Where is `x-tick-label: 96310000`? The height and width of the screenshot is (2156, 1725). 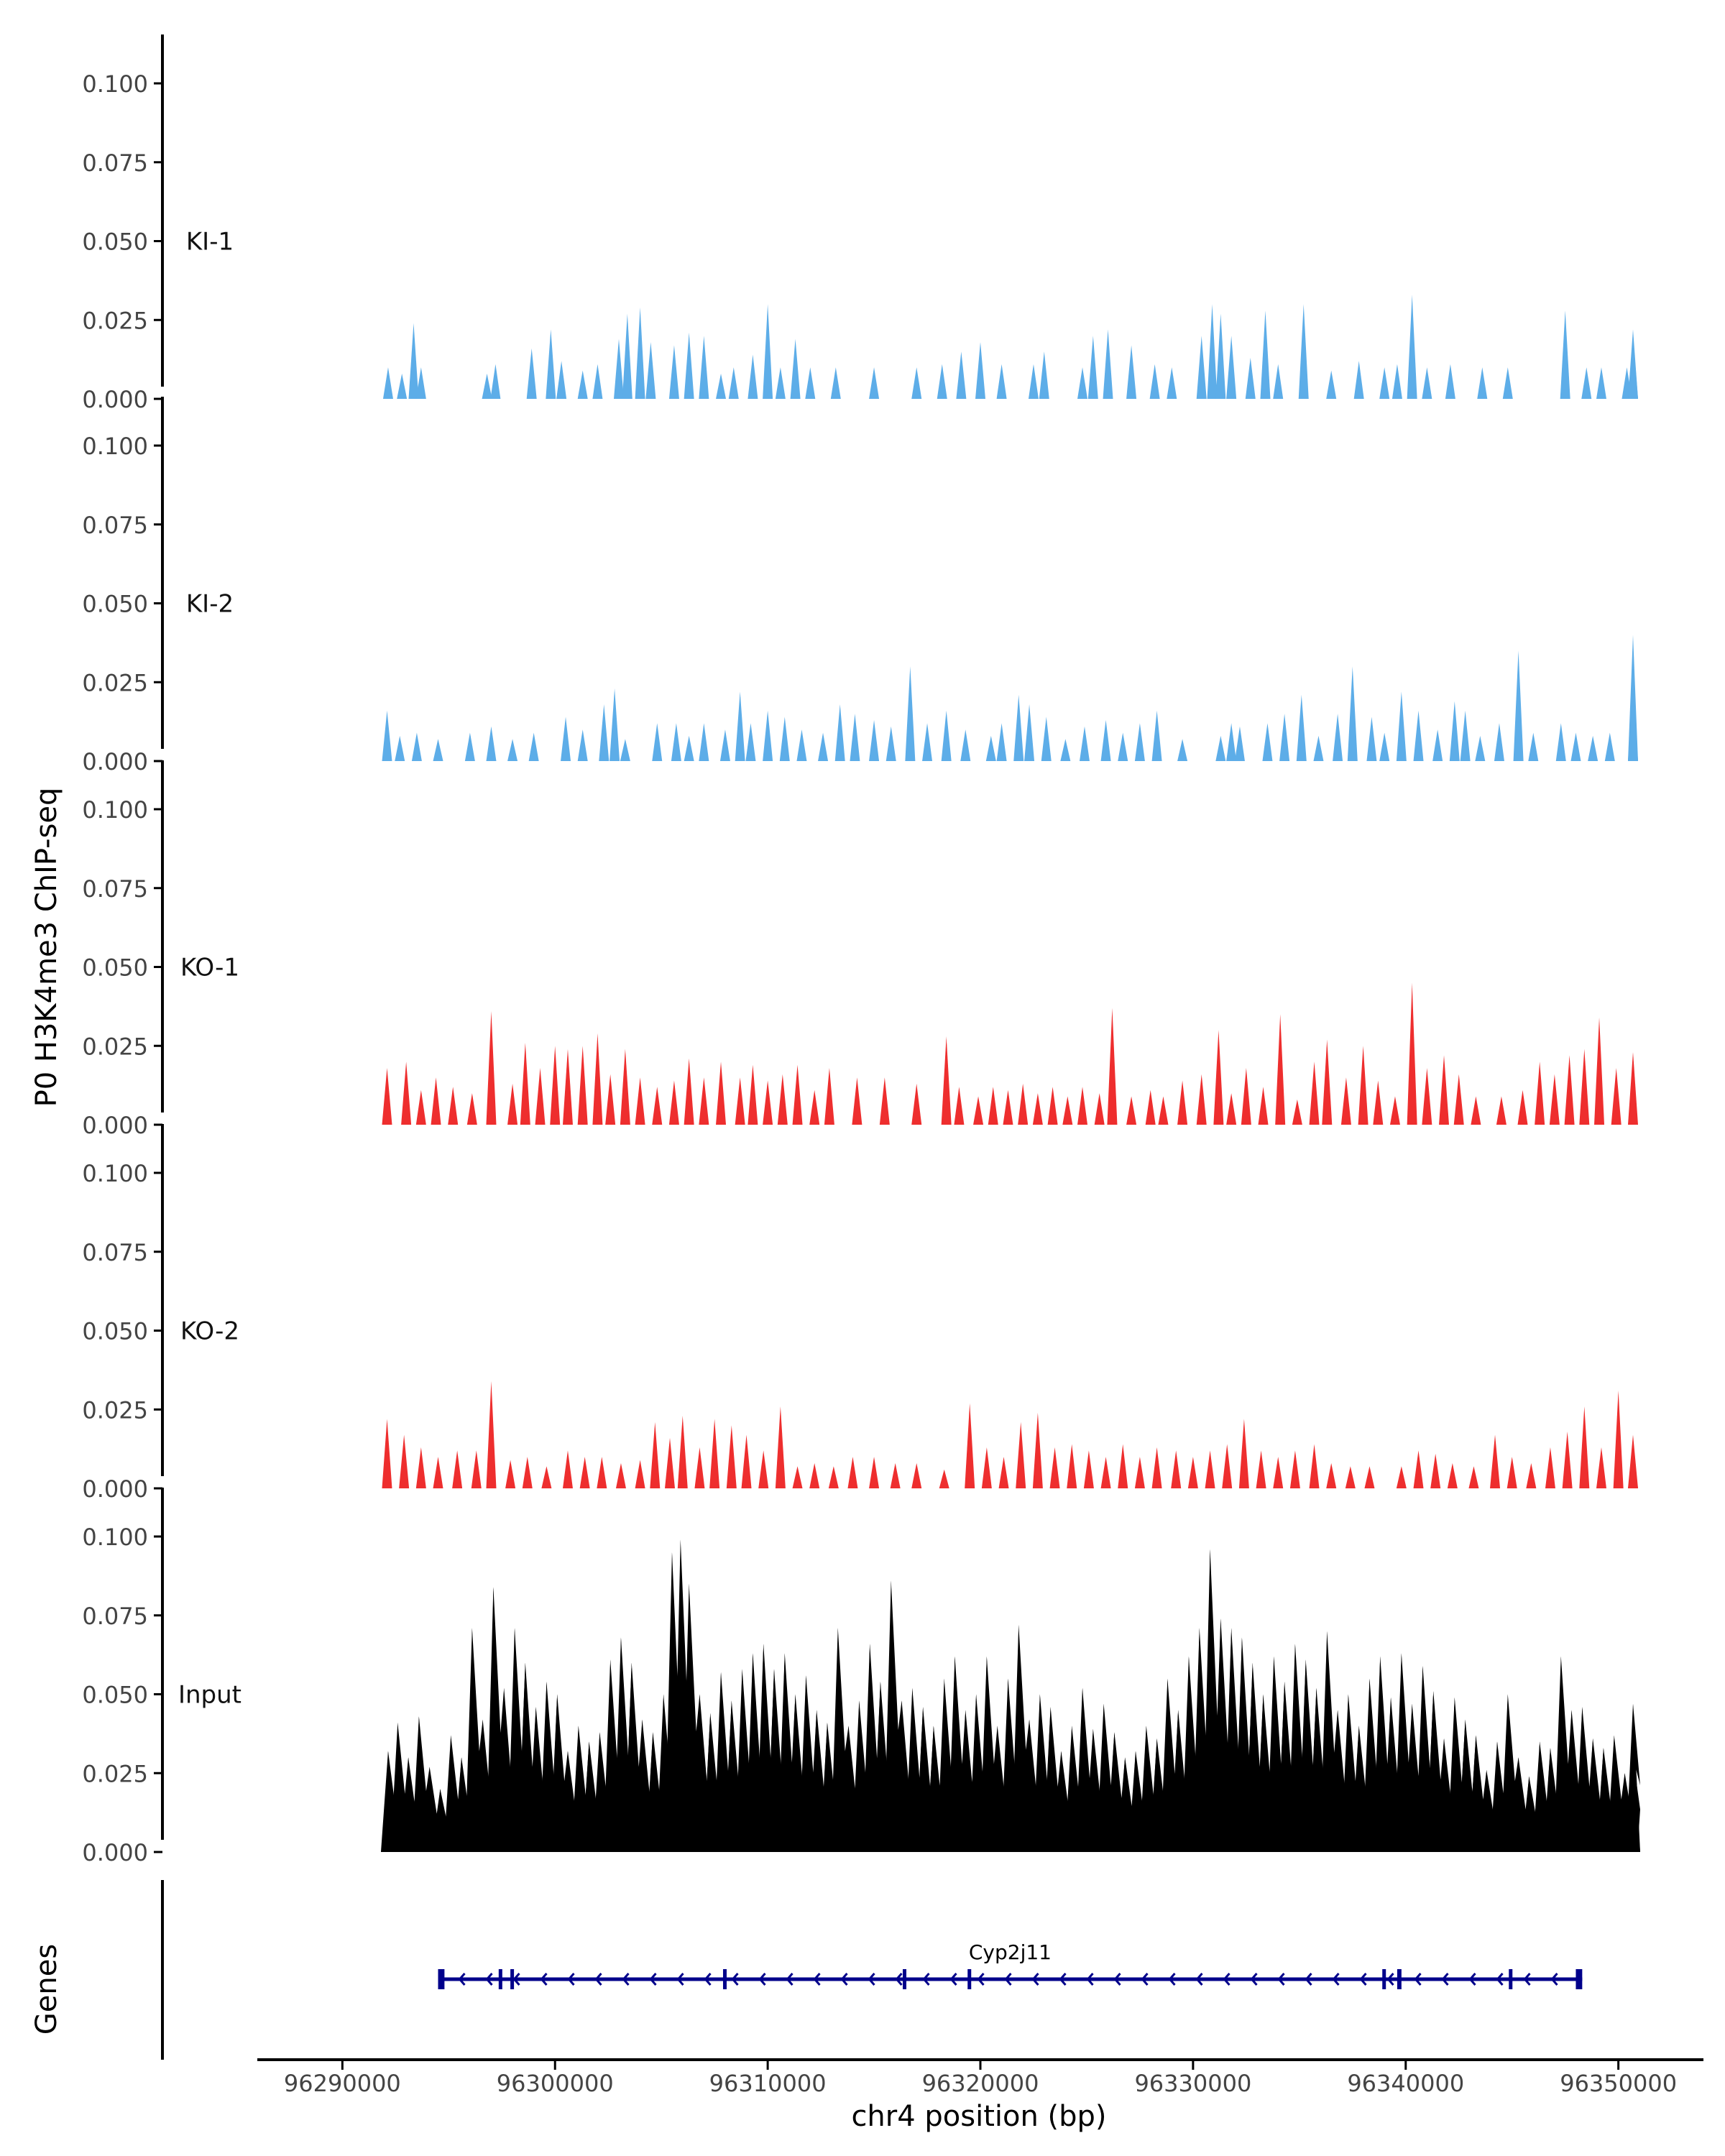 x-tick-label: 96310000 is located at coordinates (768, 2083).